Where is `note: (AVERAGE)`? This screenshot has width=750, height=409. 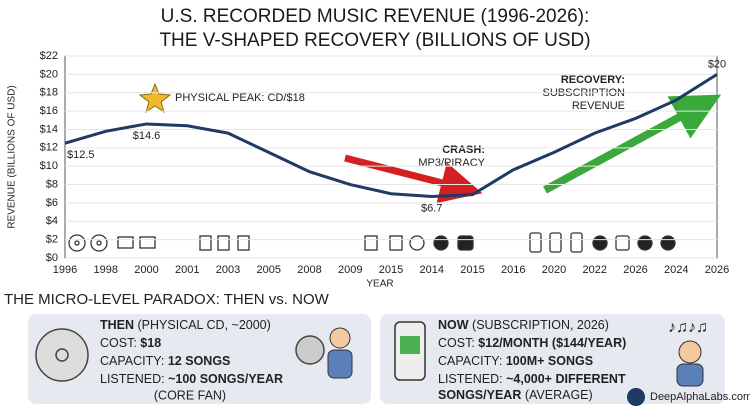
note: (AVERAGE) is located at coordinates (559, 395).